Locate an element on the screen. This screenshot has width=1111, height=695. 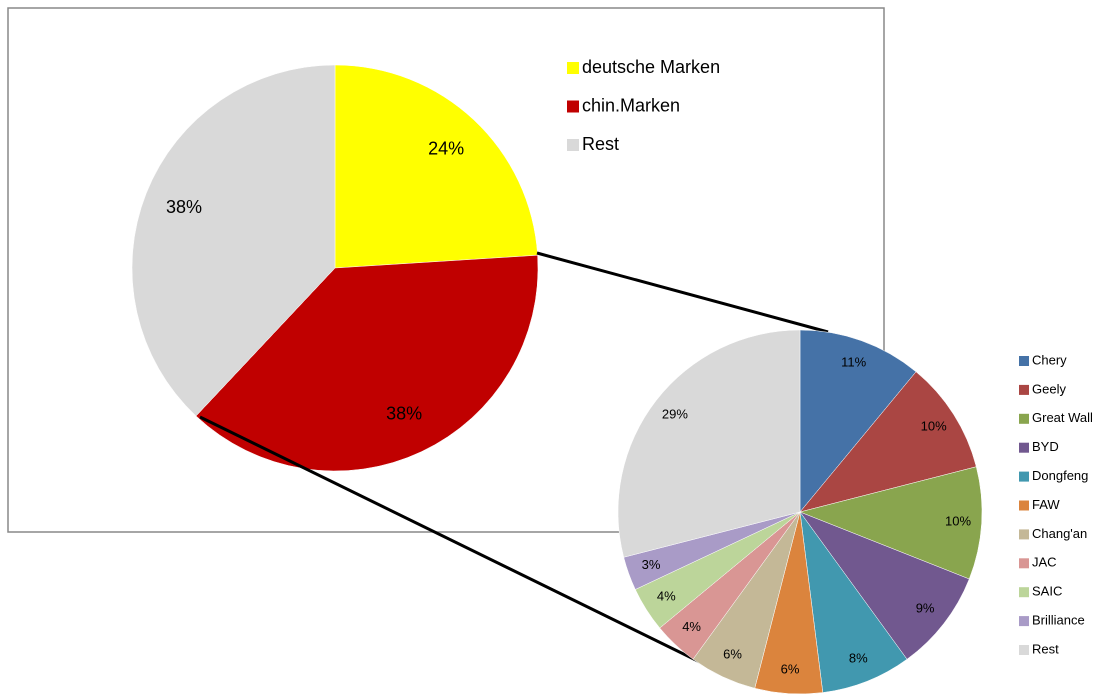
legend-label: Chery is located at coordinates (1049, 359).